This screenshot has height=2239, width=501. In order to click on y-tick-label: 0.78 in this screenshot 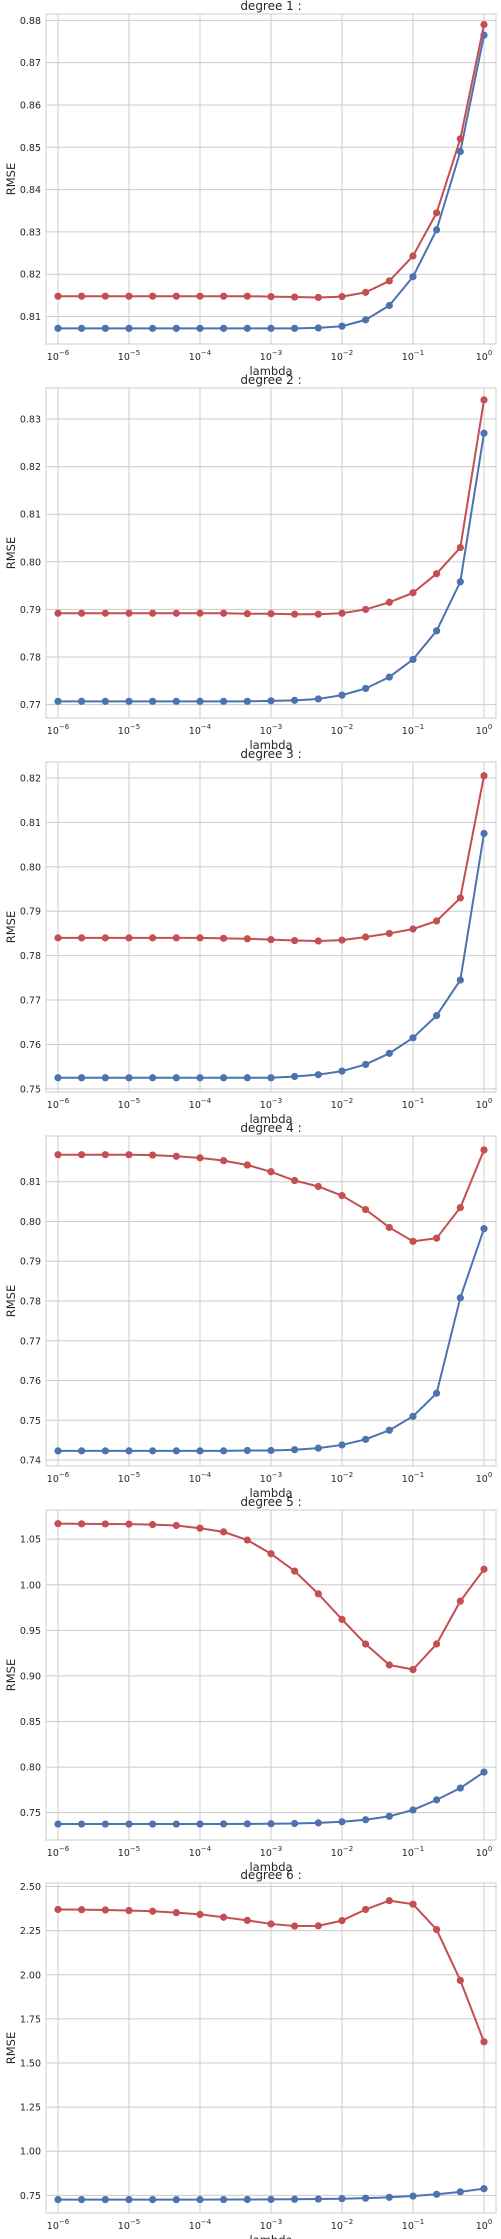, I will do `click(30, 1302)`.